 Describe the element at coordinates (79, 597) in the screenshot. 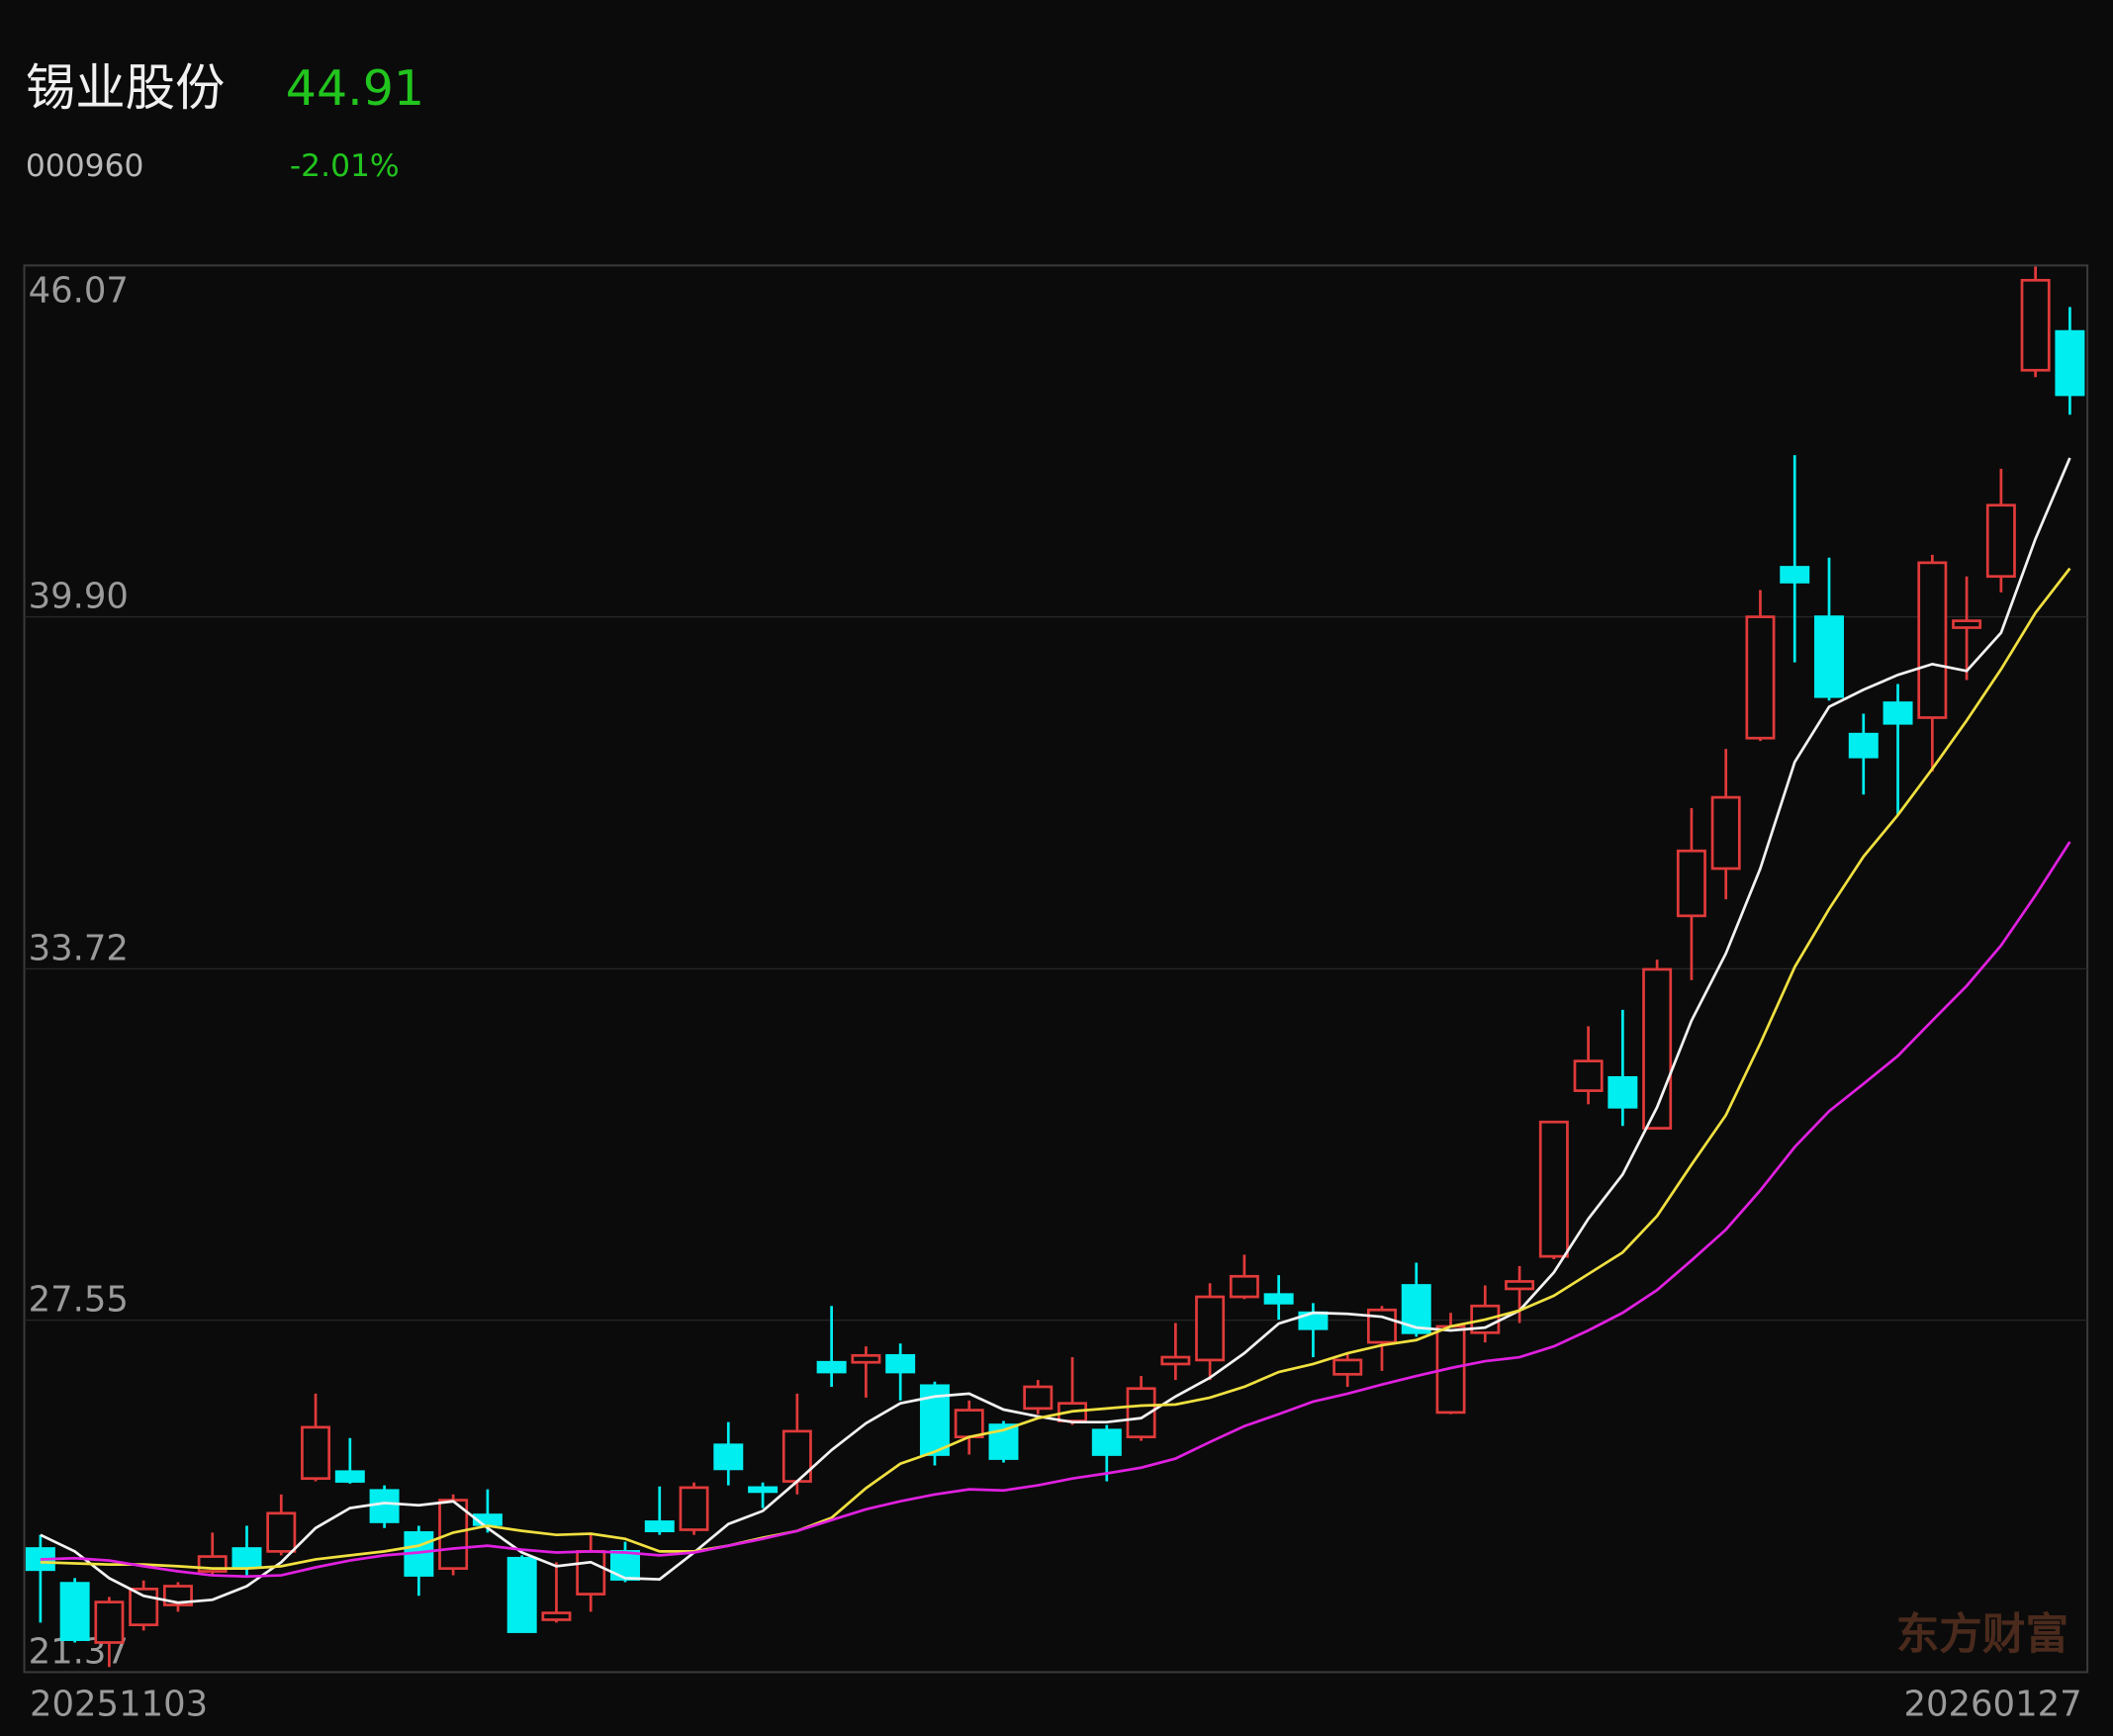

I see `y-tick-label: 39.90` at that location.